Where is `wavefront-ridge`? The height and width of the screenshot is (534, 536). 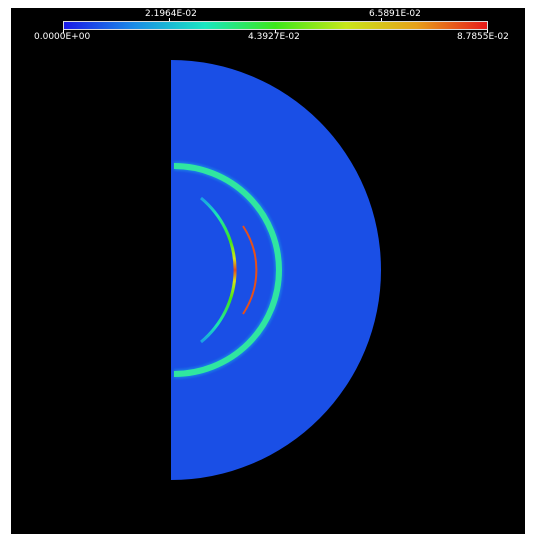
wavefront-ridge is located at coordinates (218, 270).